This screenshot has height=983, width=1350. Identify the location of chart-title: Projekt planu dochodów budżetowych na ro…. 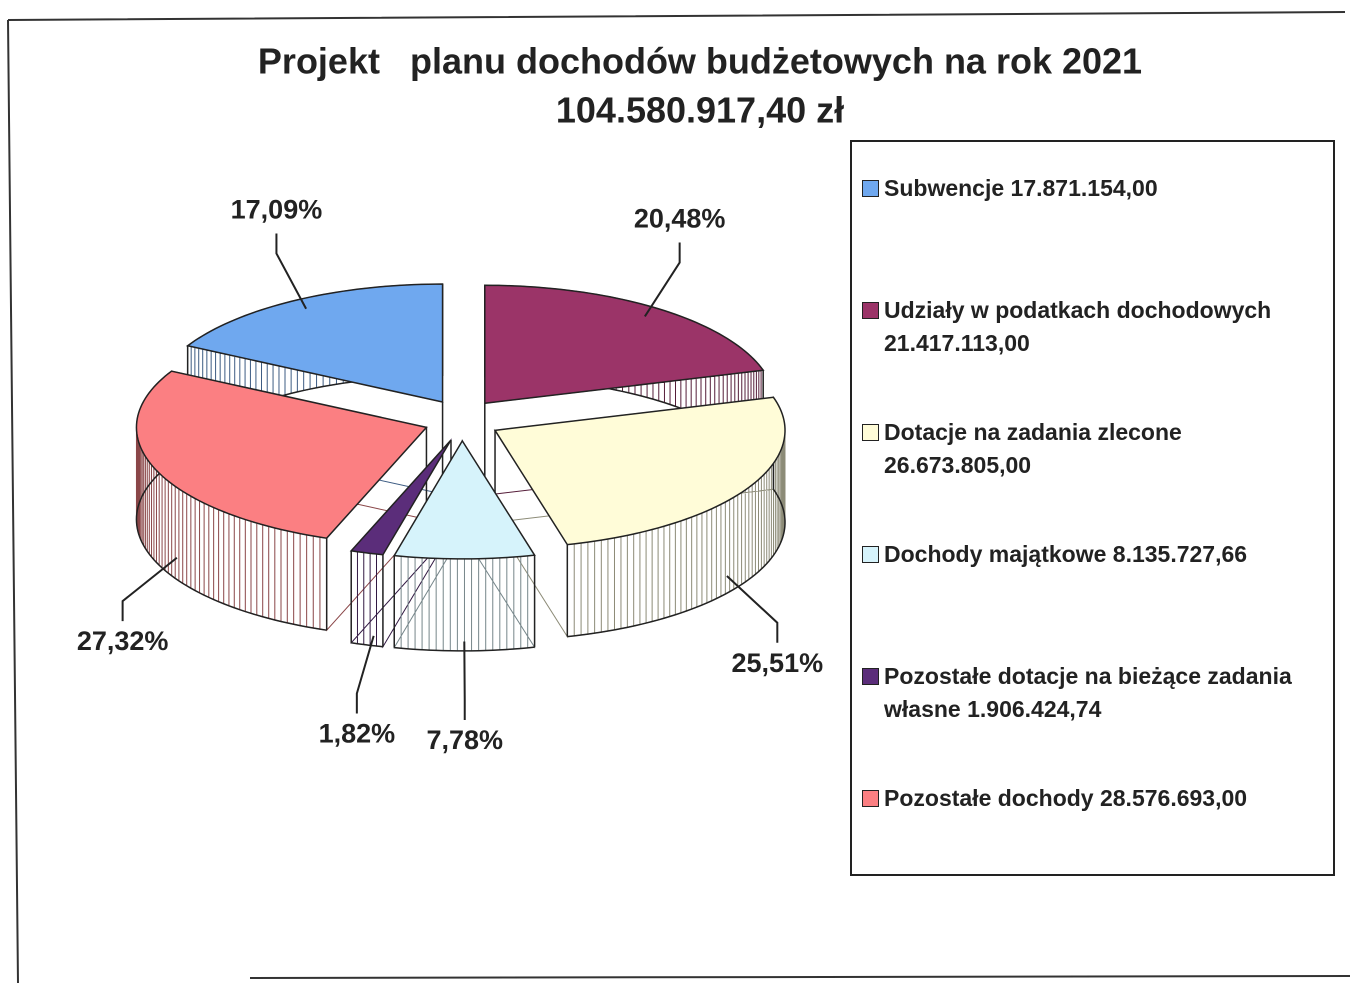
(700, 61).